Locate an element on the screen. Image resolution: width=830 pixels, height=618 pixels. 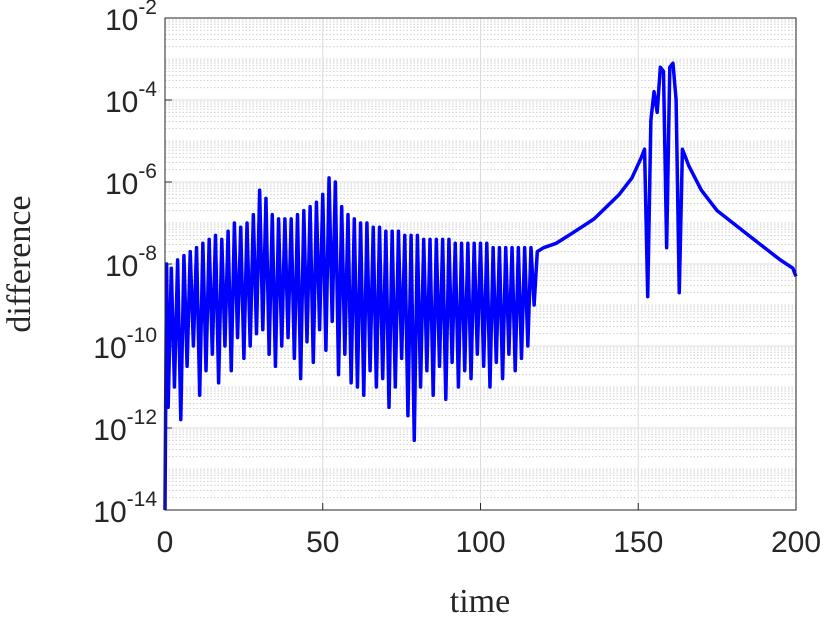
y-tick-label: 10⁻⁴ is located at coordinates (131, 98).